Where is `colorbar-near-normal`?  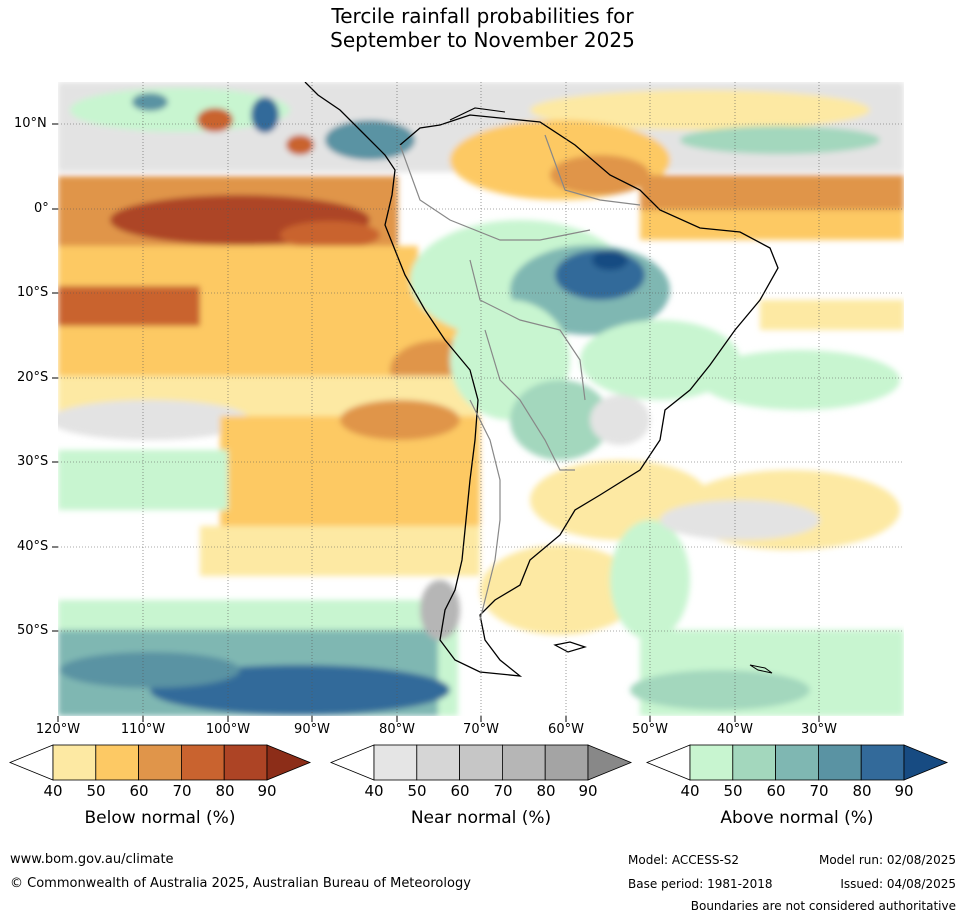 colorbar-near-normal is located at coordinates (481, 762).